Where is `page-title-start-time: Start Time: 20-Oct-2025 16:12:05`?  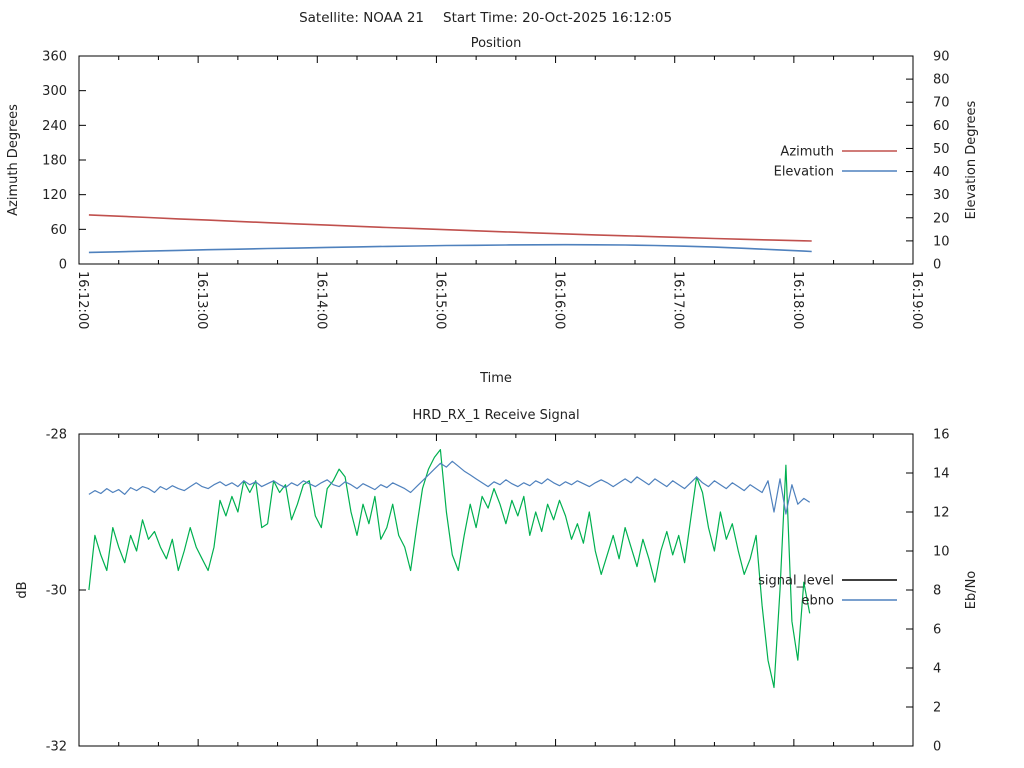
page-title-start-time: Start Time: 20-Oct-2025 16:12:05 is located at coordinates (557, 18).